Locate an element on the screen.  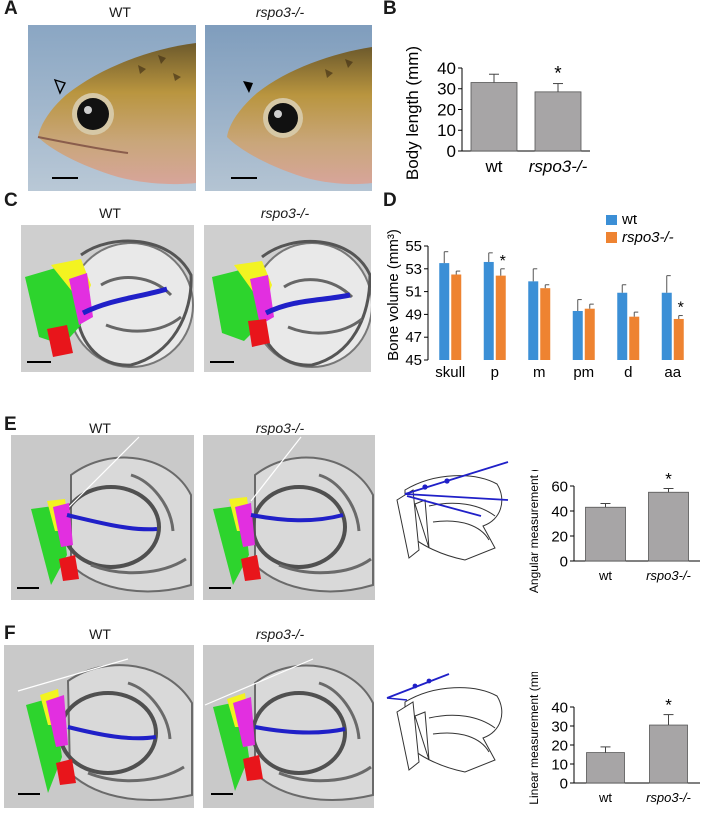
y-tick-label: 45 is located at coordinates (413, 360).